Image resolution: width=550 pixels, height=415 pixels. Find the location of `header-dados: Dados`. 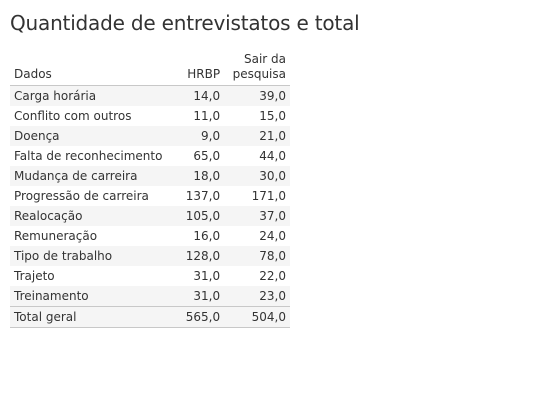

header-dados: Dados is located at coordinates (86, 69).